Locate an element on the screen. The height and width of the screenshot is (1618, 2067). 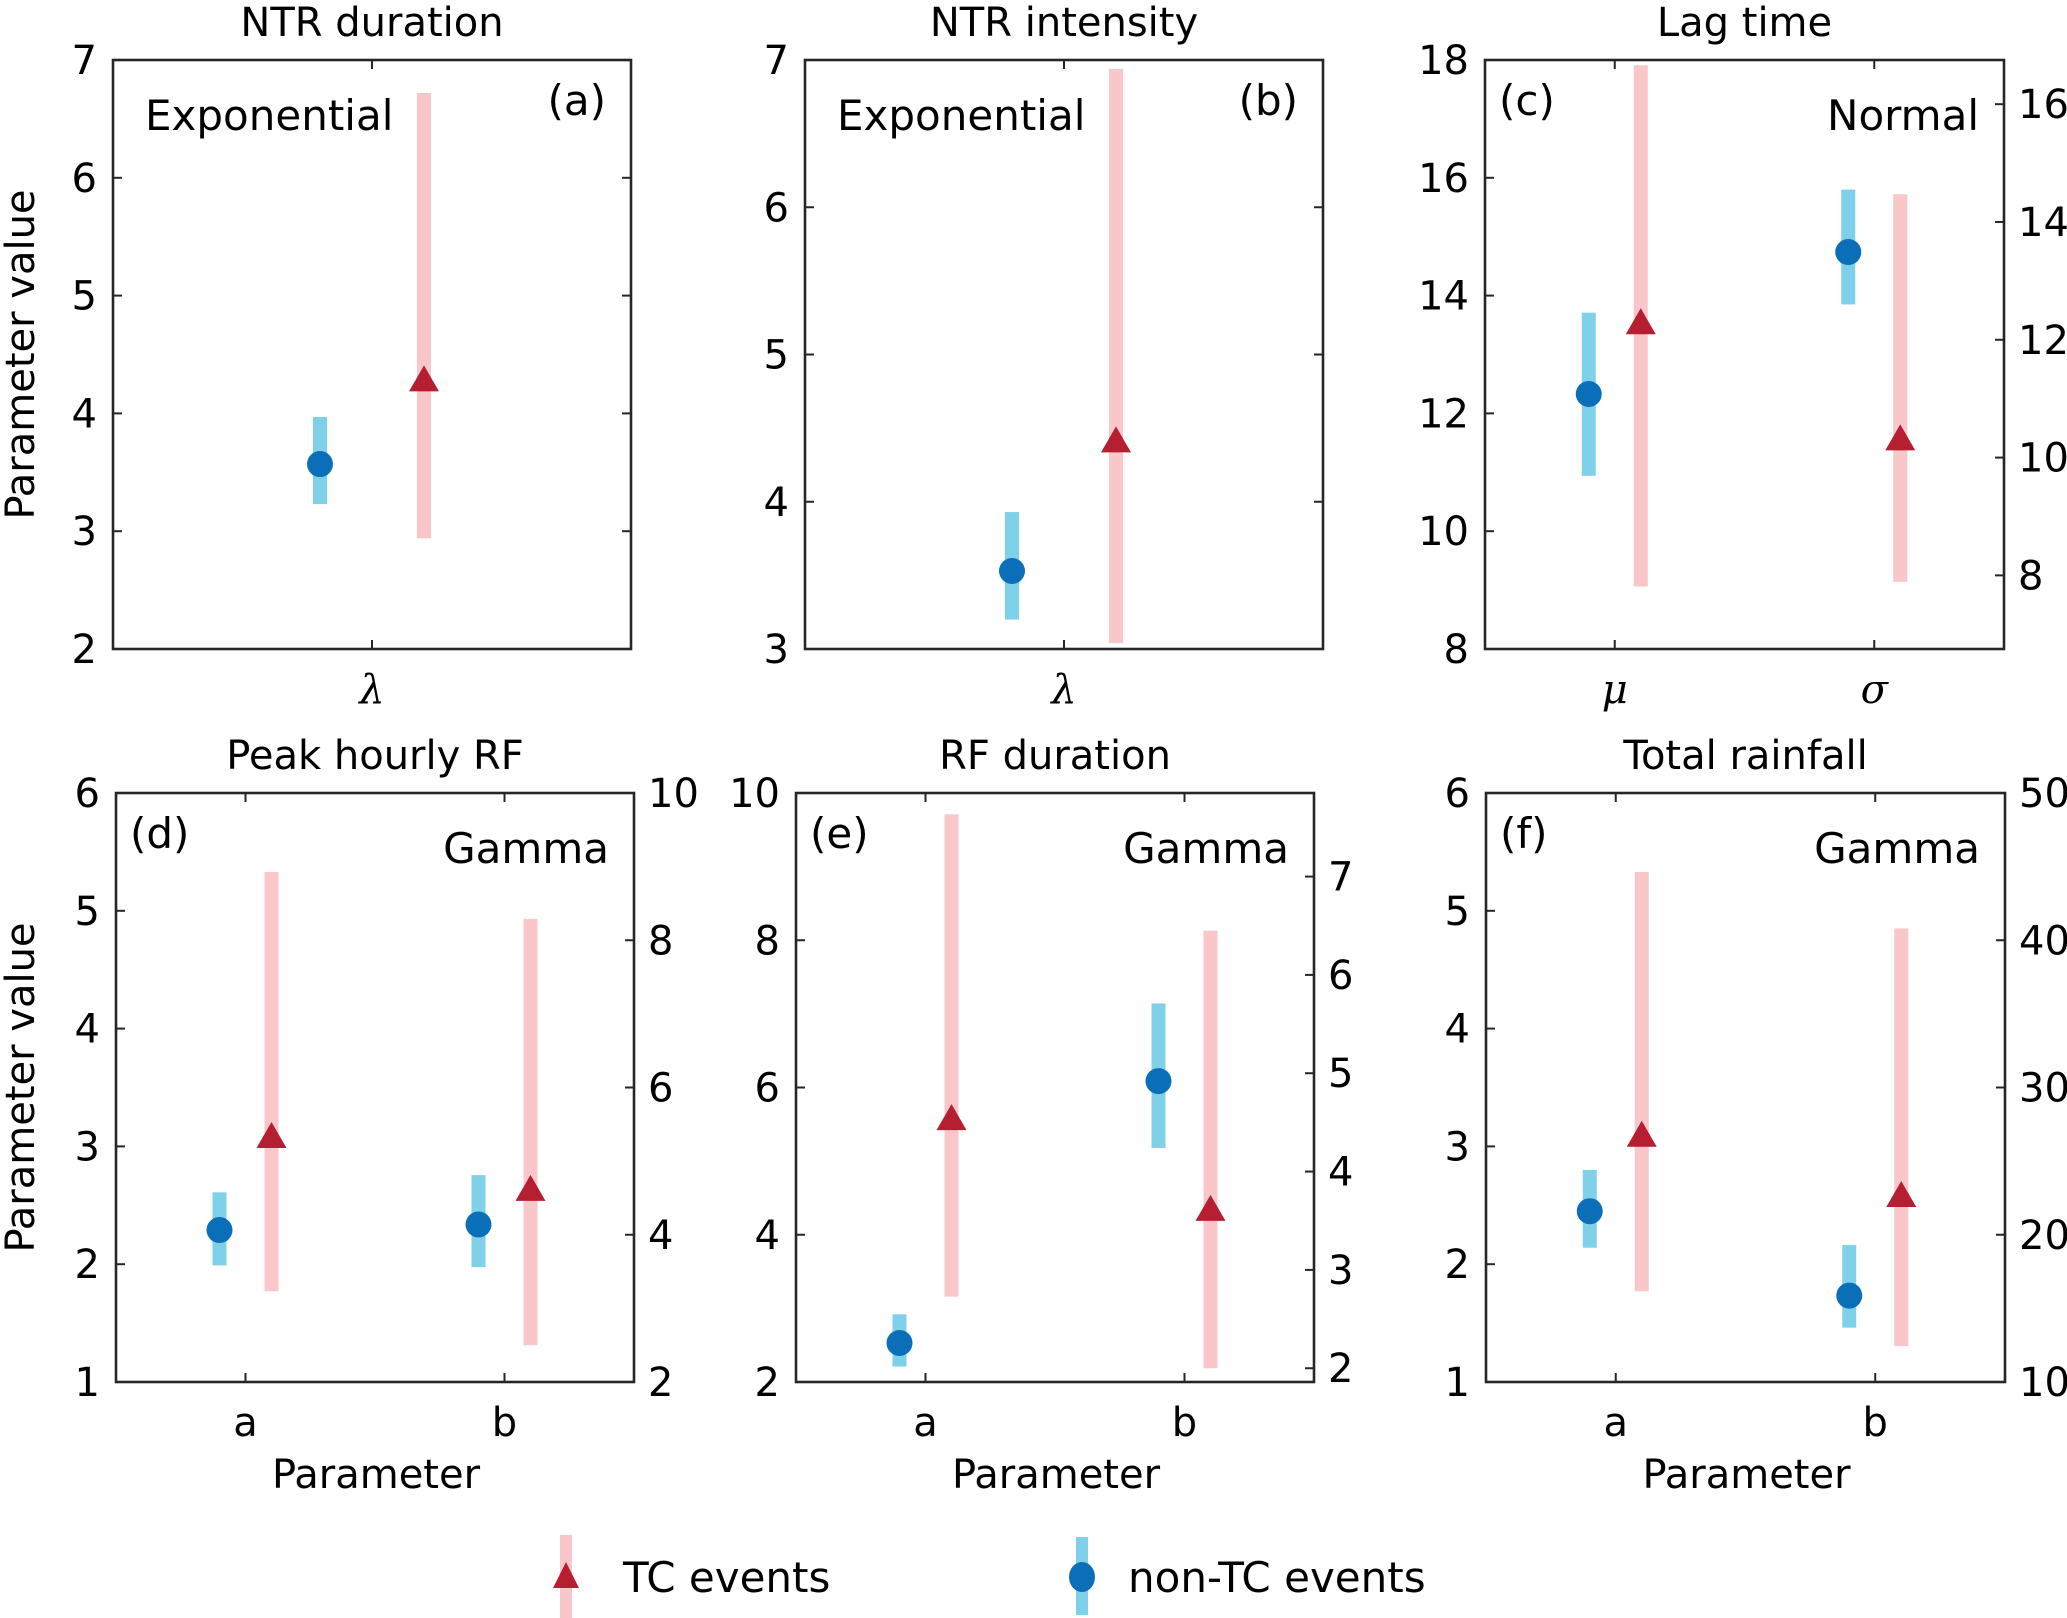
legend-nontc-label: non-TC events is located at coordinates (1277, 1577).